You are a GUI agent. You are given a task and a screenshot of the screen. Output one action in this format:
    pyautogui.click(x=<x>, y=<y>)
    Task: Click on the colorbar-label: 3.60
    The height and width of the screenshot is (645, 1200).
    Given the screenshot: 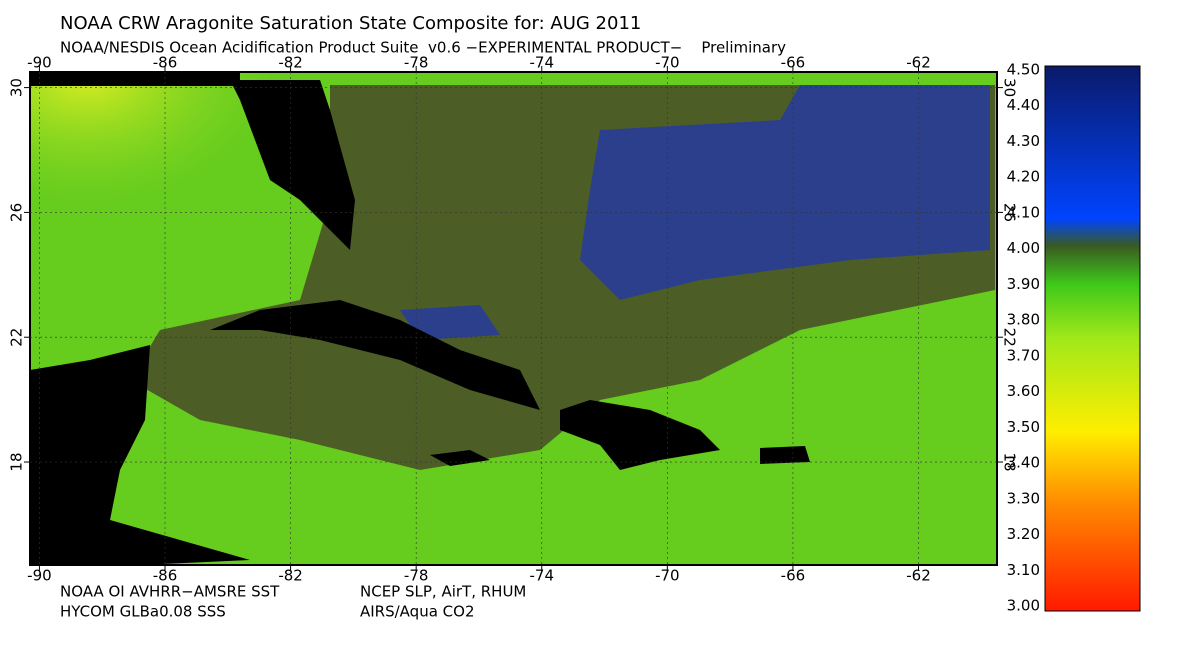 What is the action you would take?
    pyautogui.click(x=1023, y=391)
    